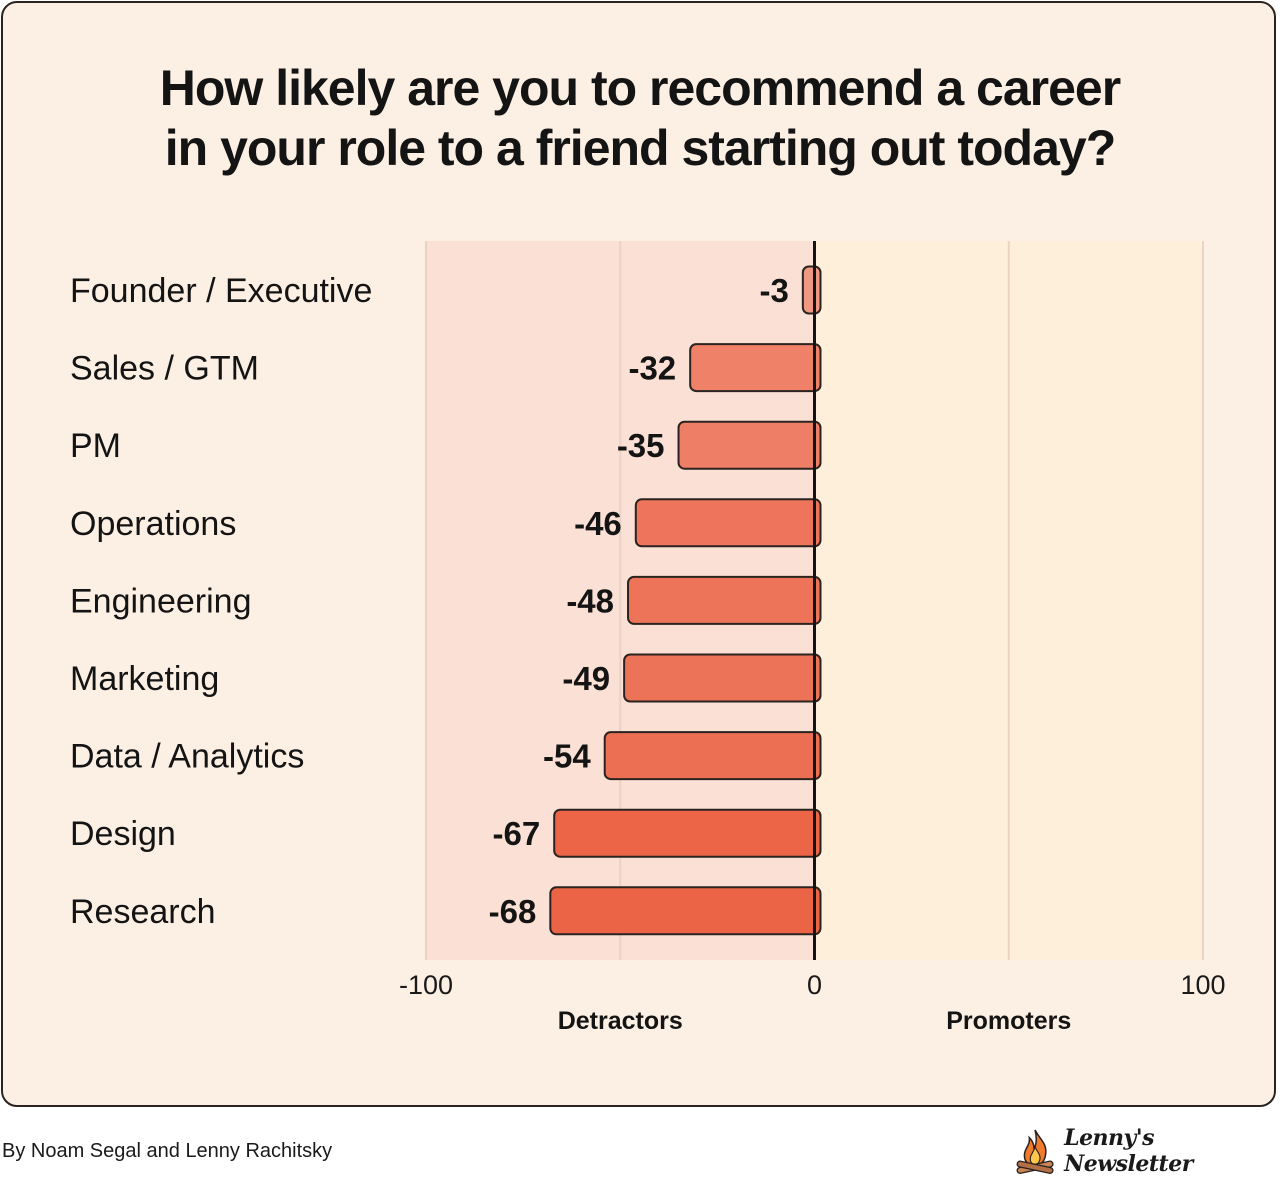 This screenshot has height=1178, width=1280. I want to click on category-label: Data / Analytics, so click(187, 757).